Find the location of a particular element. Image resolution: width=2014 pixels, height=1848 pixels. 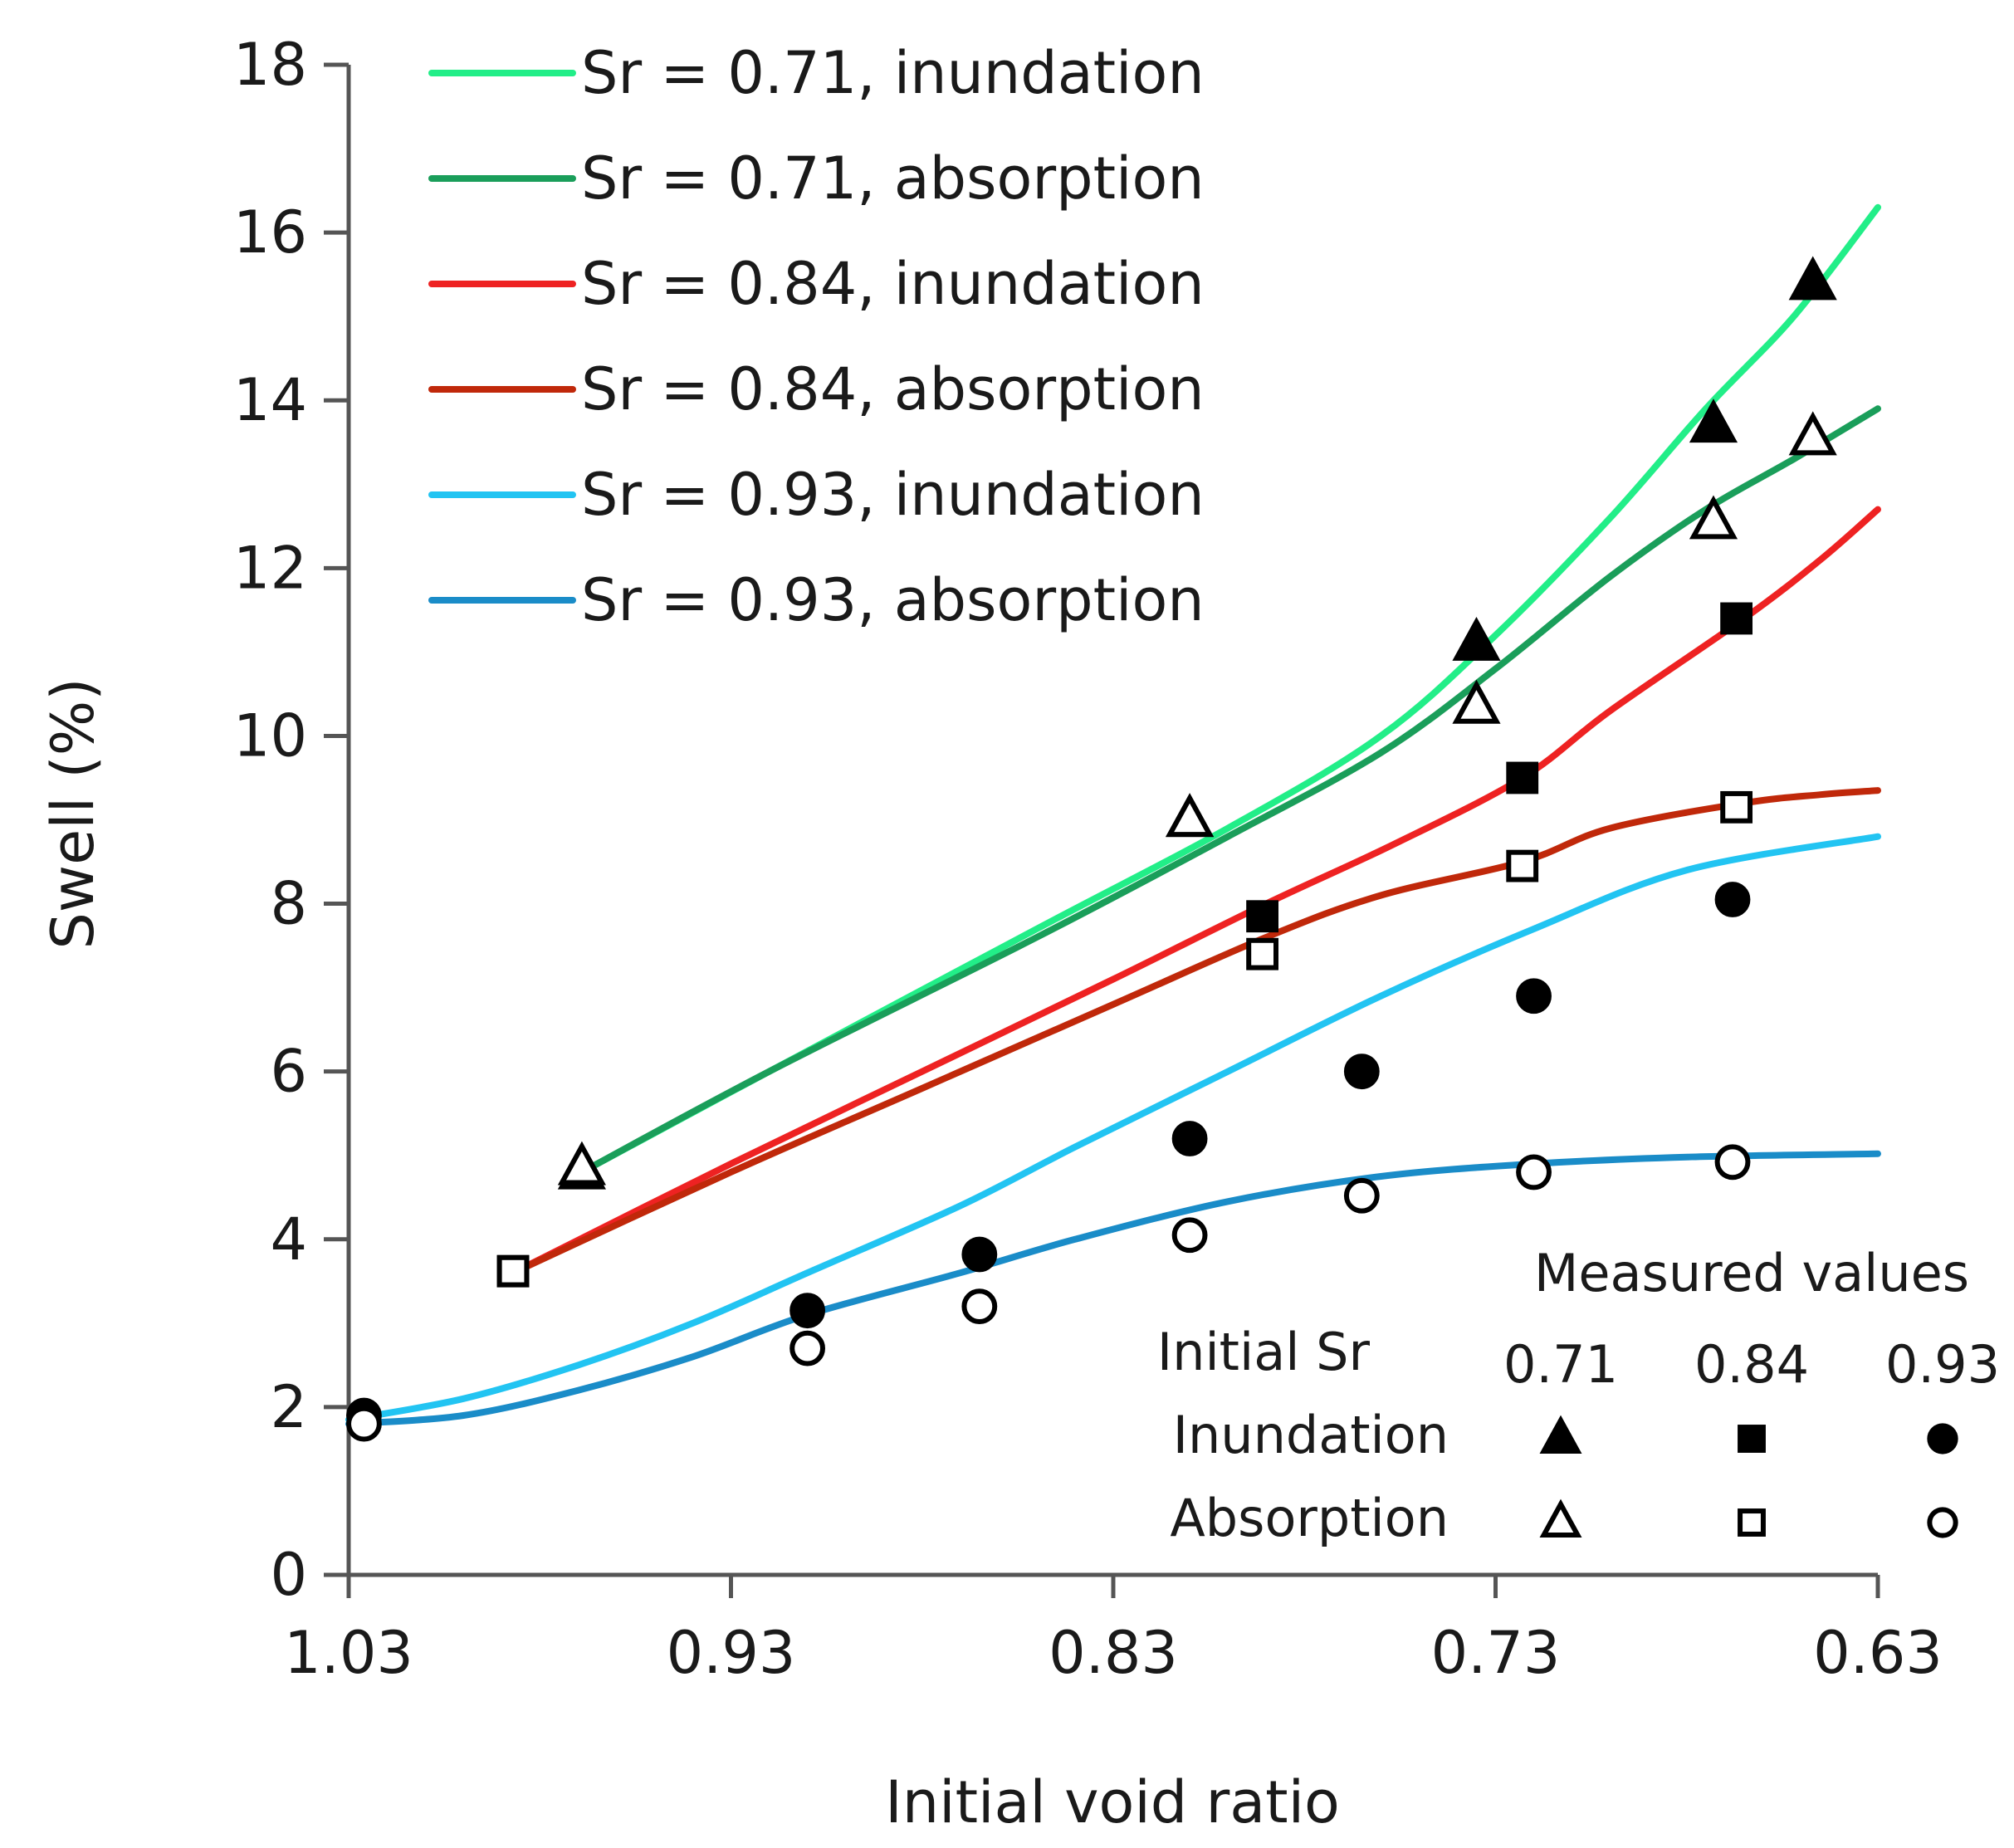

x-ticks: 1.03 0.93 0.83 0.73 0.63 is located at coordinates (1113, 1631).